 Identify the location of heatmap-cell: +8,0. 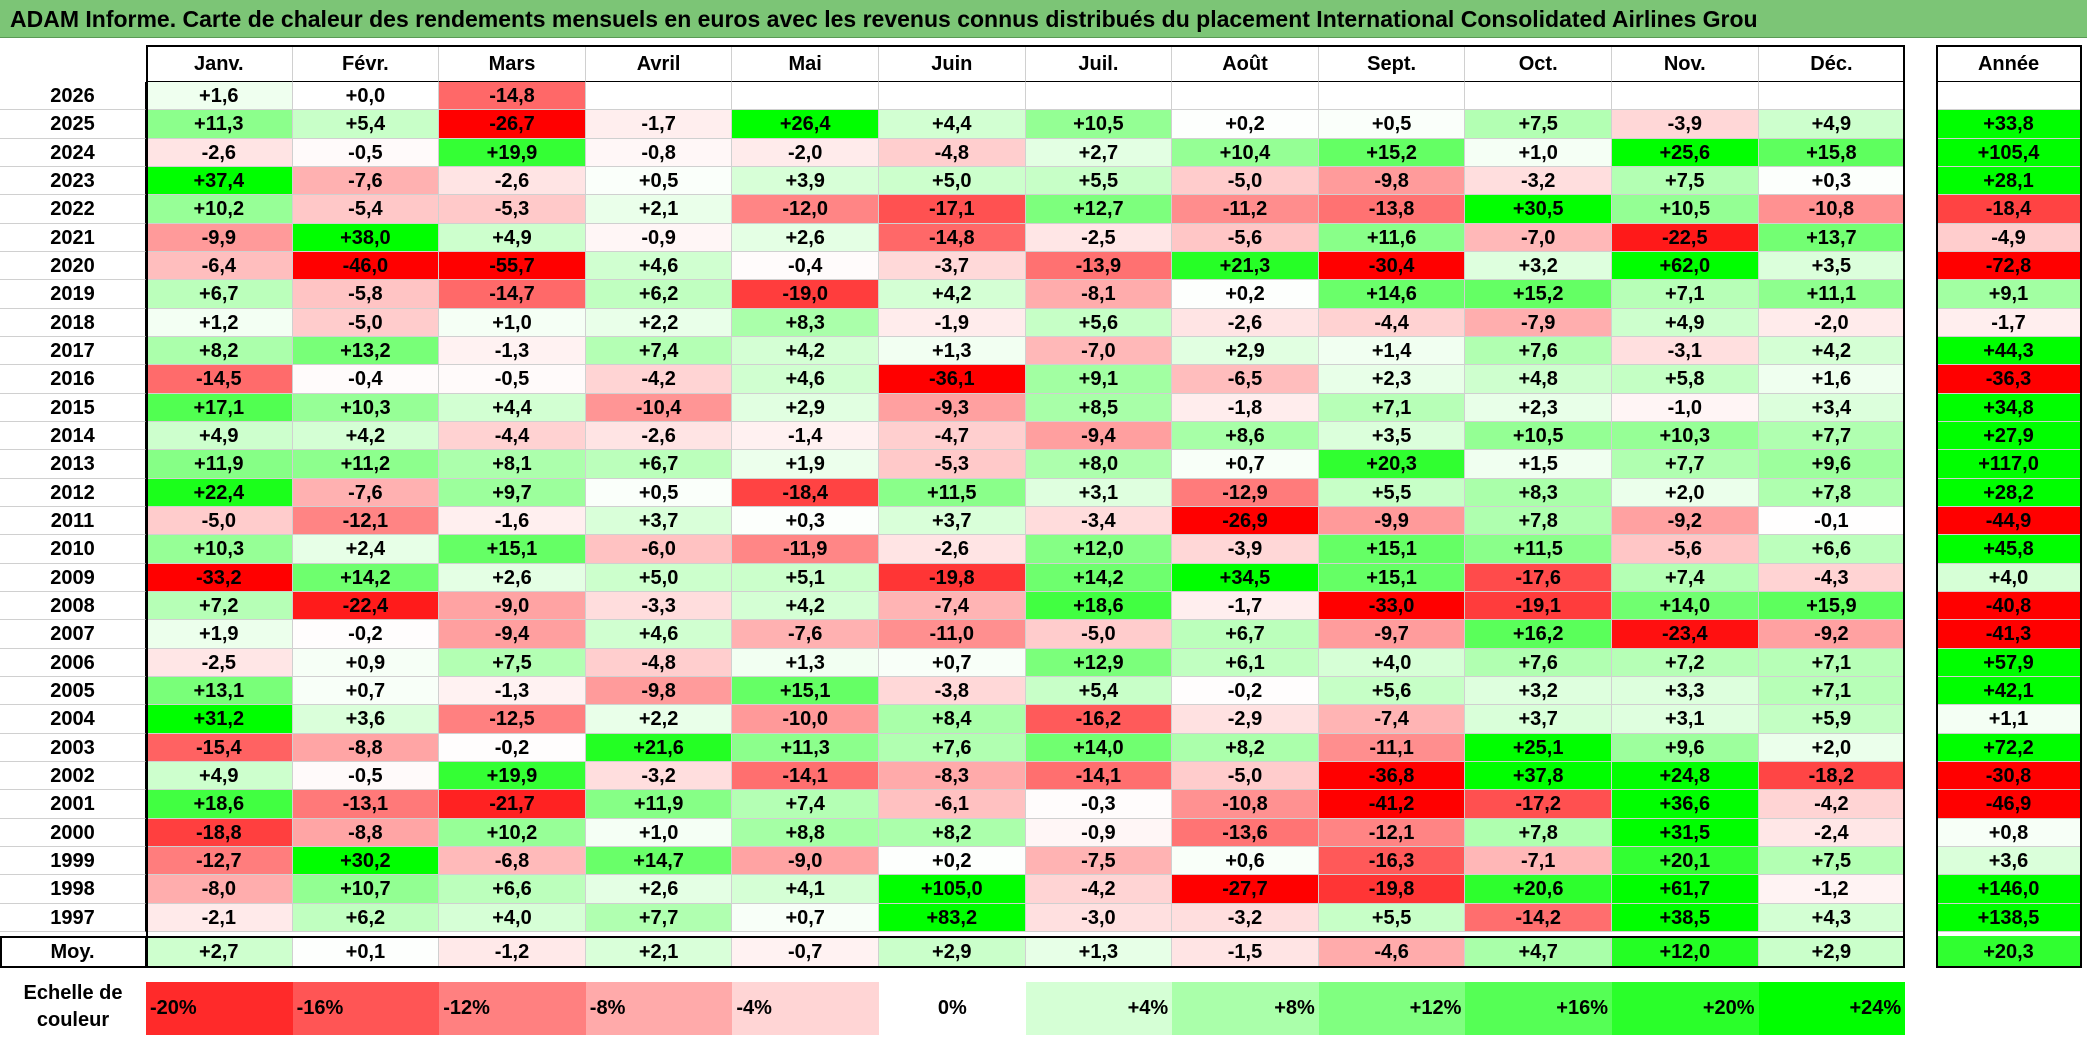
(1099, 464).